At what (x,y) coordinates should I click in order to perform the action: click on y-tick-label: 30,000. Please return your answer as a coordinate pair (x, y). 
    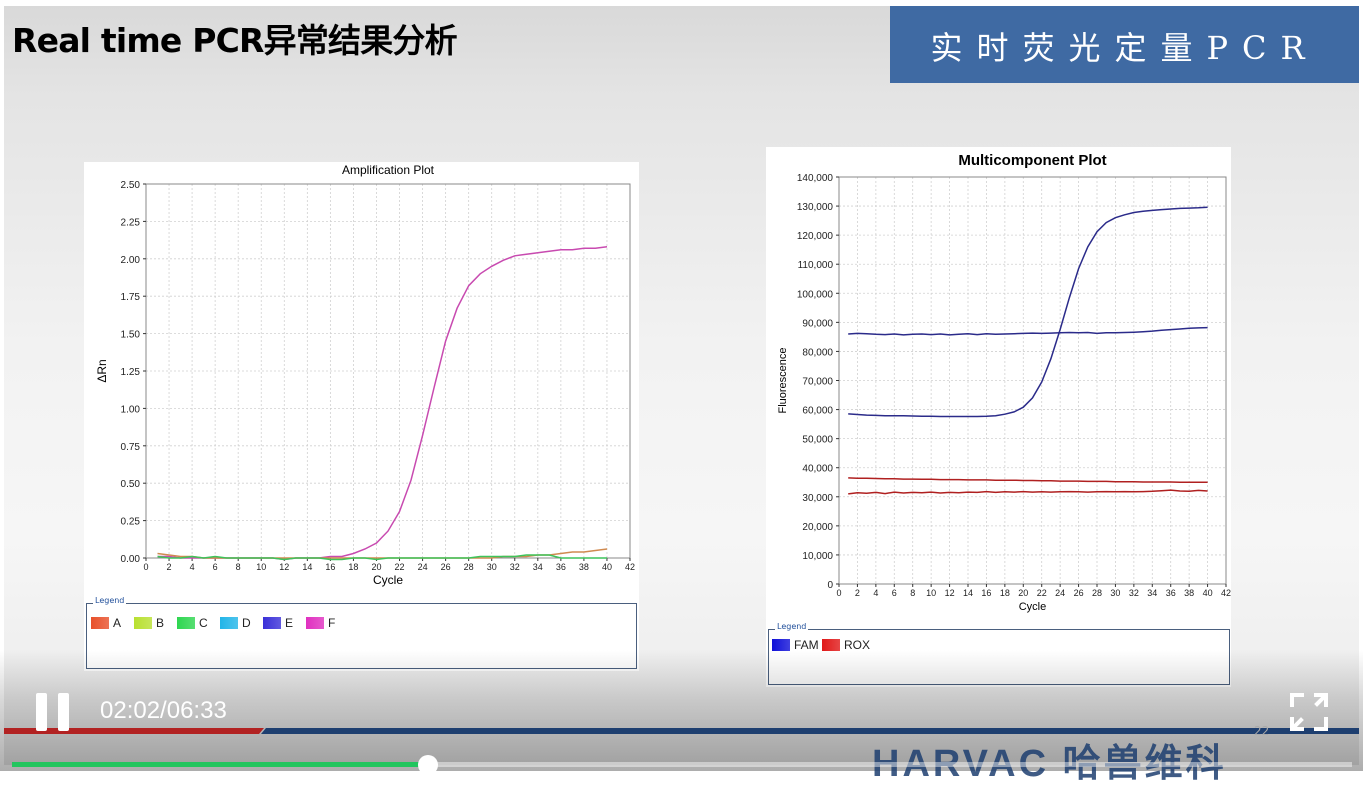
    Looking at the image, I should click on (817, 498).